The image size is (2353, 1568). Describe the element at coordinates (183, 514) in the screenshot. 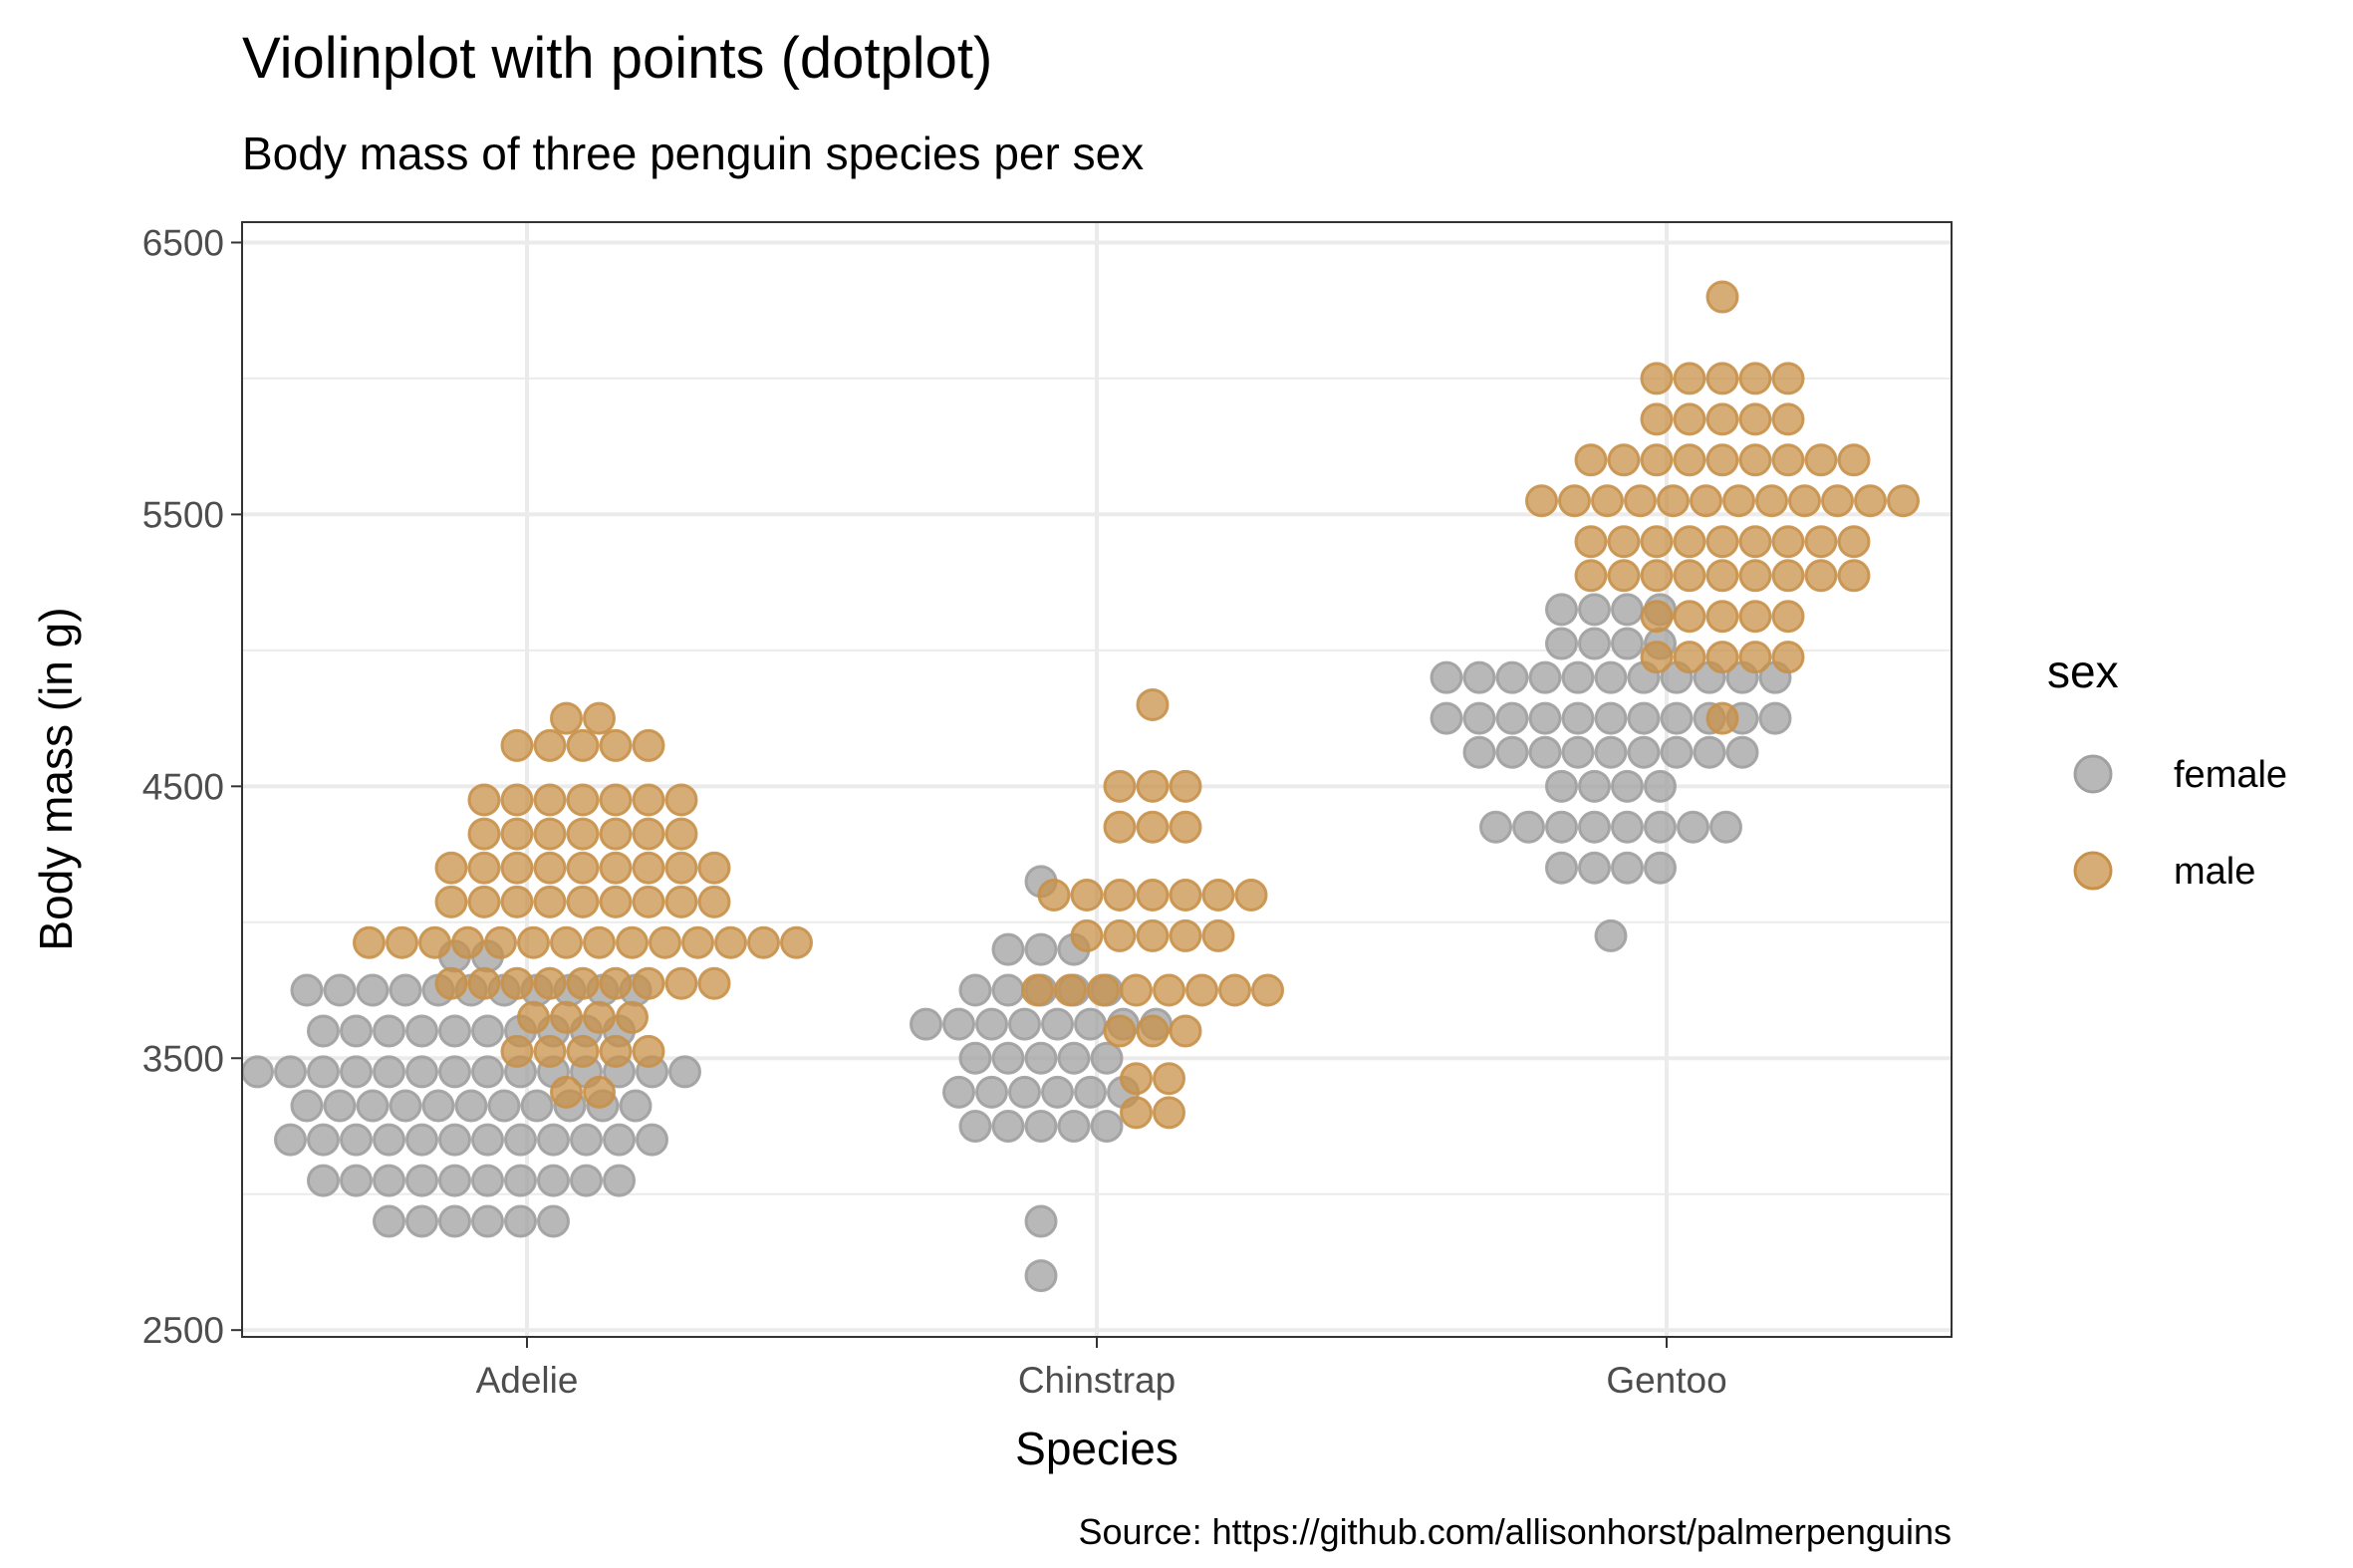

I see `y-tick-label: 5500` at that location.